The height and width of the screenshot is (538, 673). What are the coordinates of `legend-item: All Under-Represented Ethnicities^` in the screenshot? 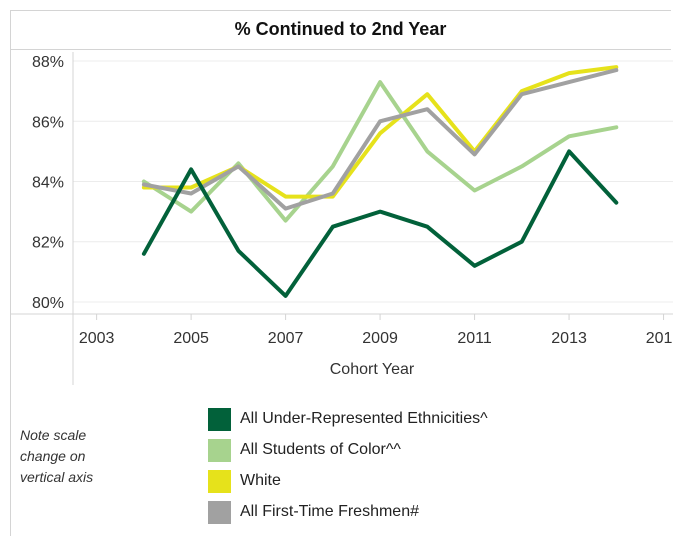 It's located at (348, 419).